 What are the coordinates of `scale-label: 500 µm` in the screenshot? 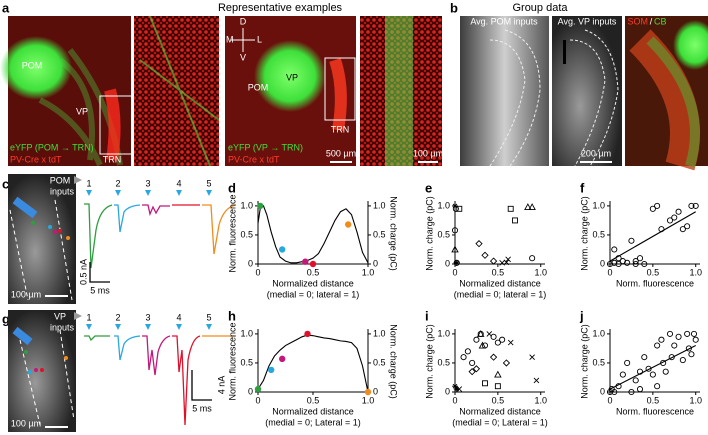 It's located at (341, 153).